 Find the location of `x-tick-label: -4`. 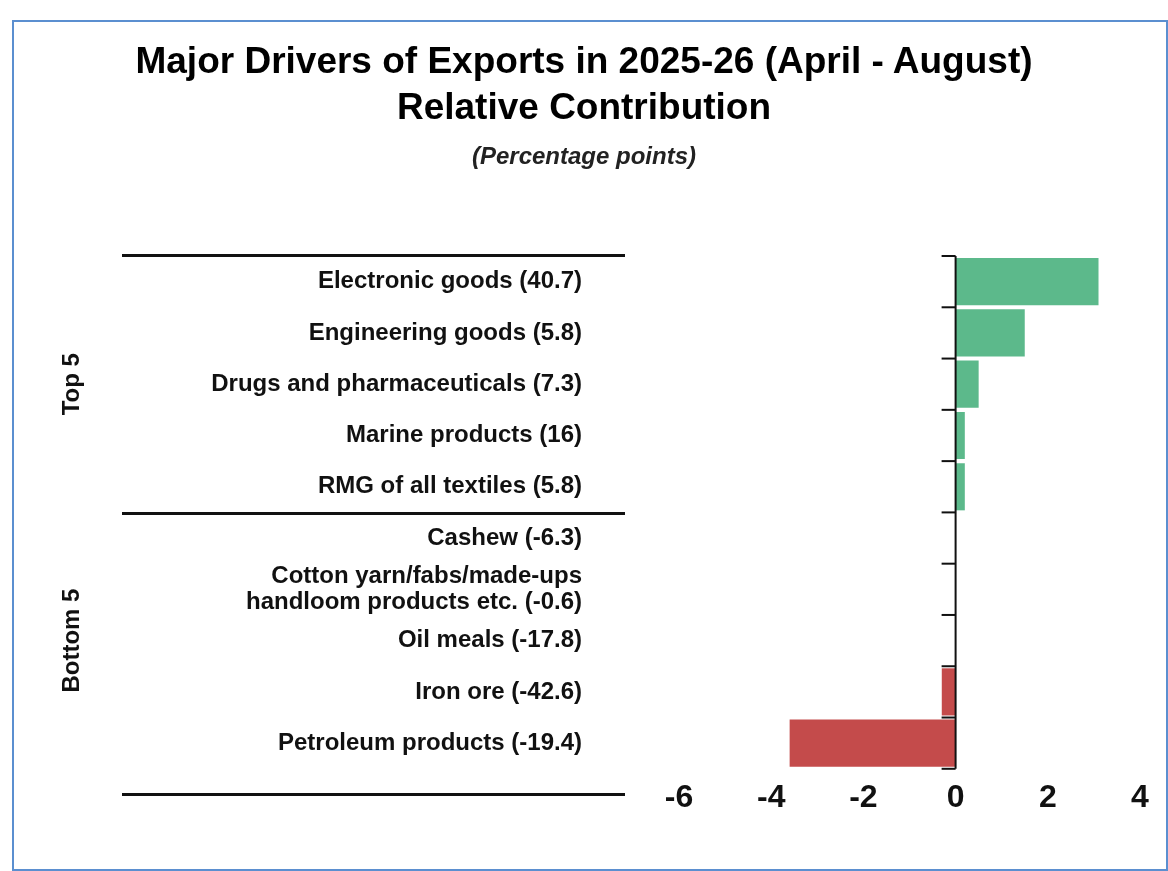

x-tick-label: -4 is located at coordinates (771, 795).